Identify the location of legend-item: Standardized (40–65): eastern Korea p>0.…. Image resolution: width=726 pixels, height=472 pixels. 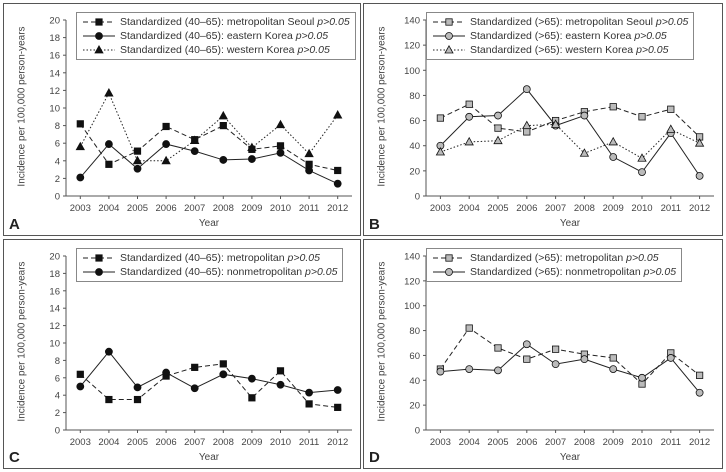
(216, 36).